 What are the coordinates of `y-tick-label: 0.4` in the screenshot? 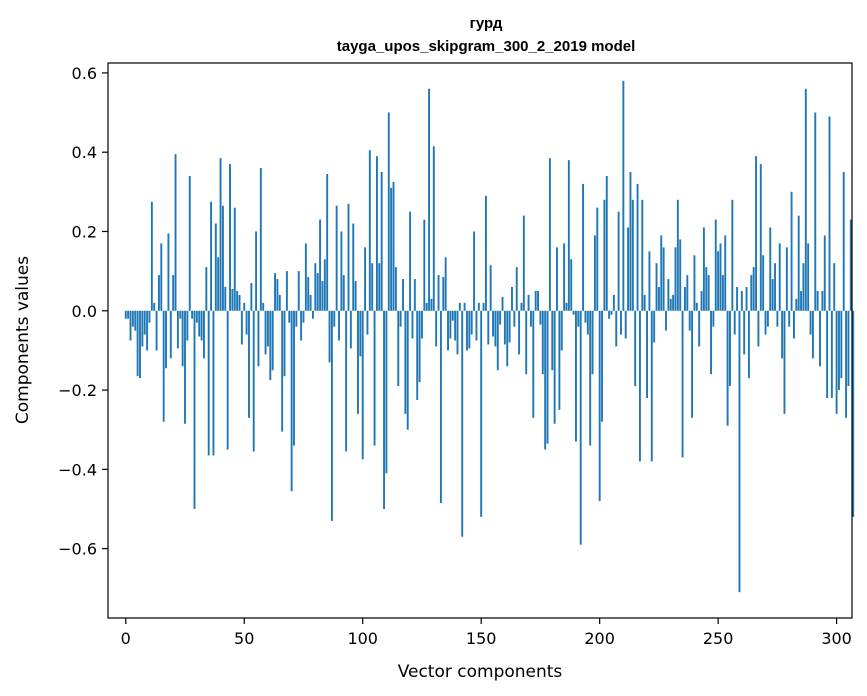 It's located at (84, 152).